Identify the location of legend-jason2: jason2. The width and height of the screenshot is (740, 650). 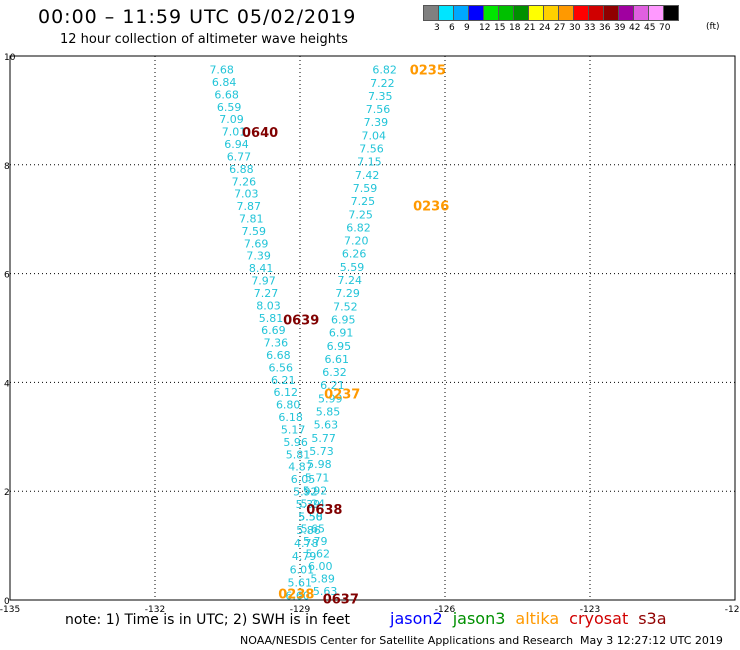
(416, 618).